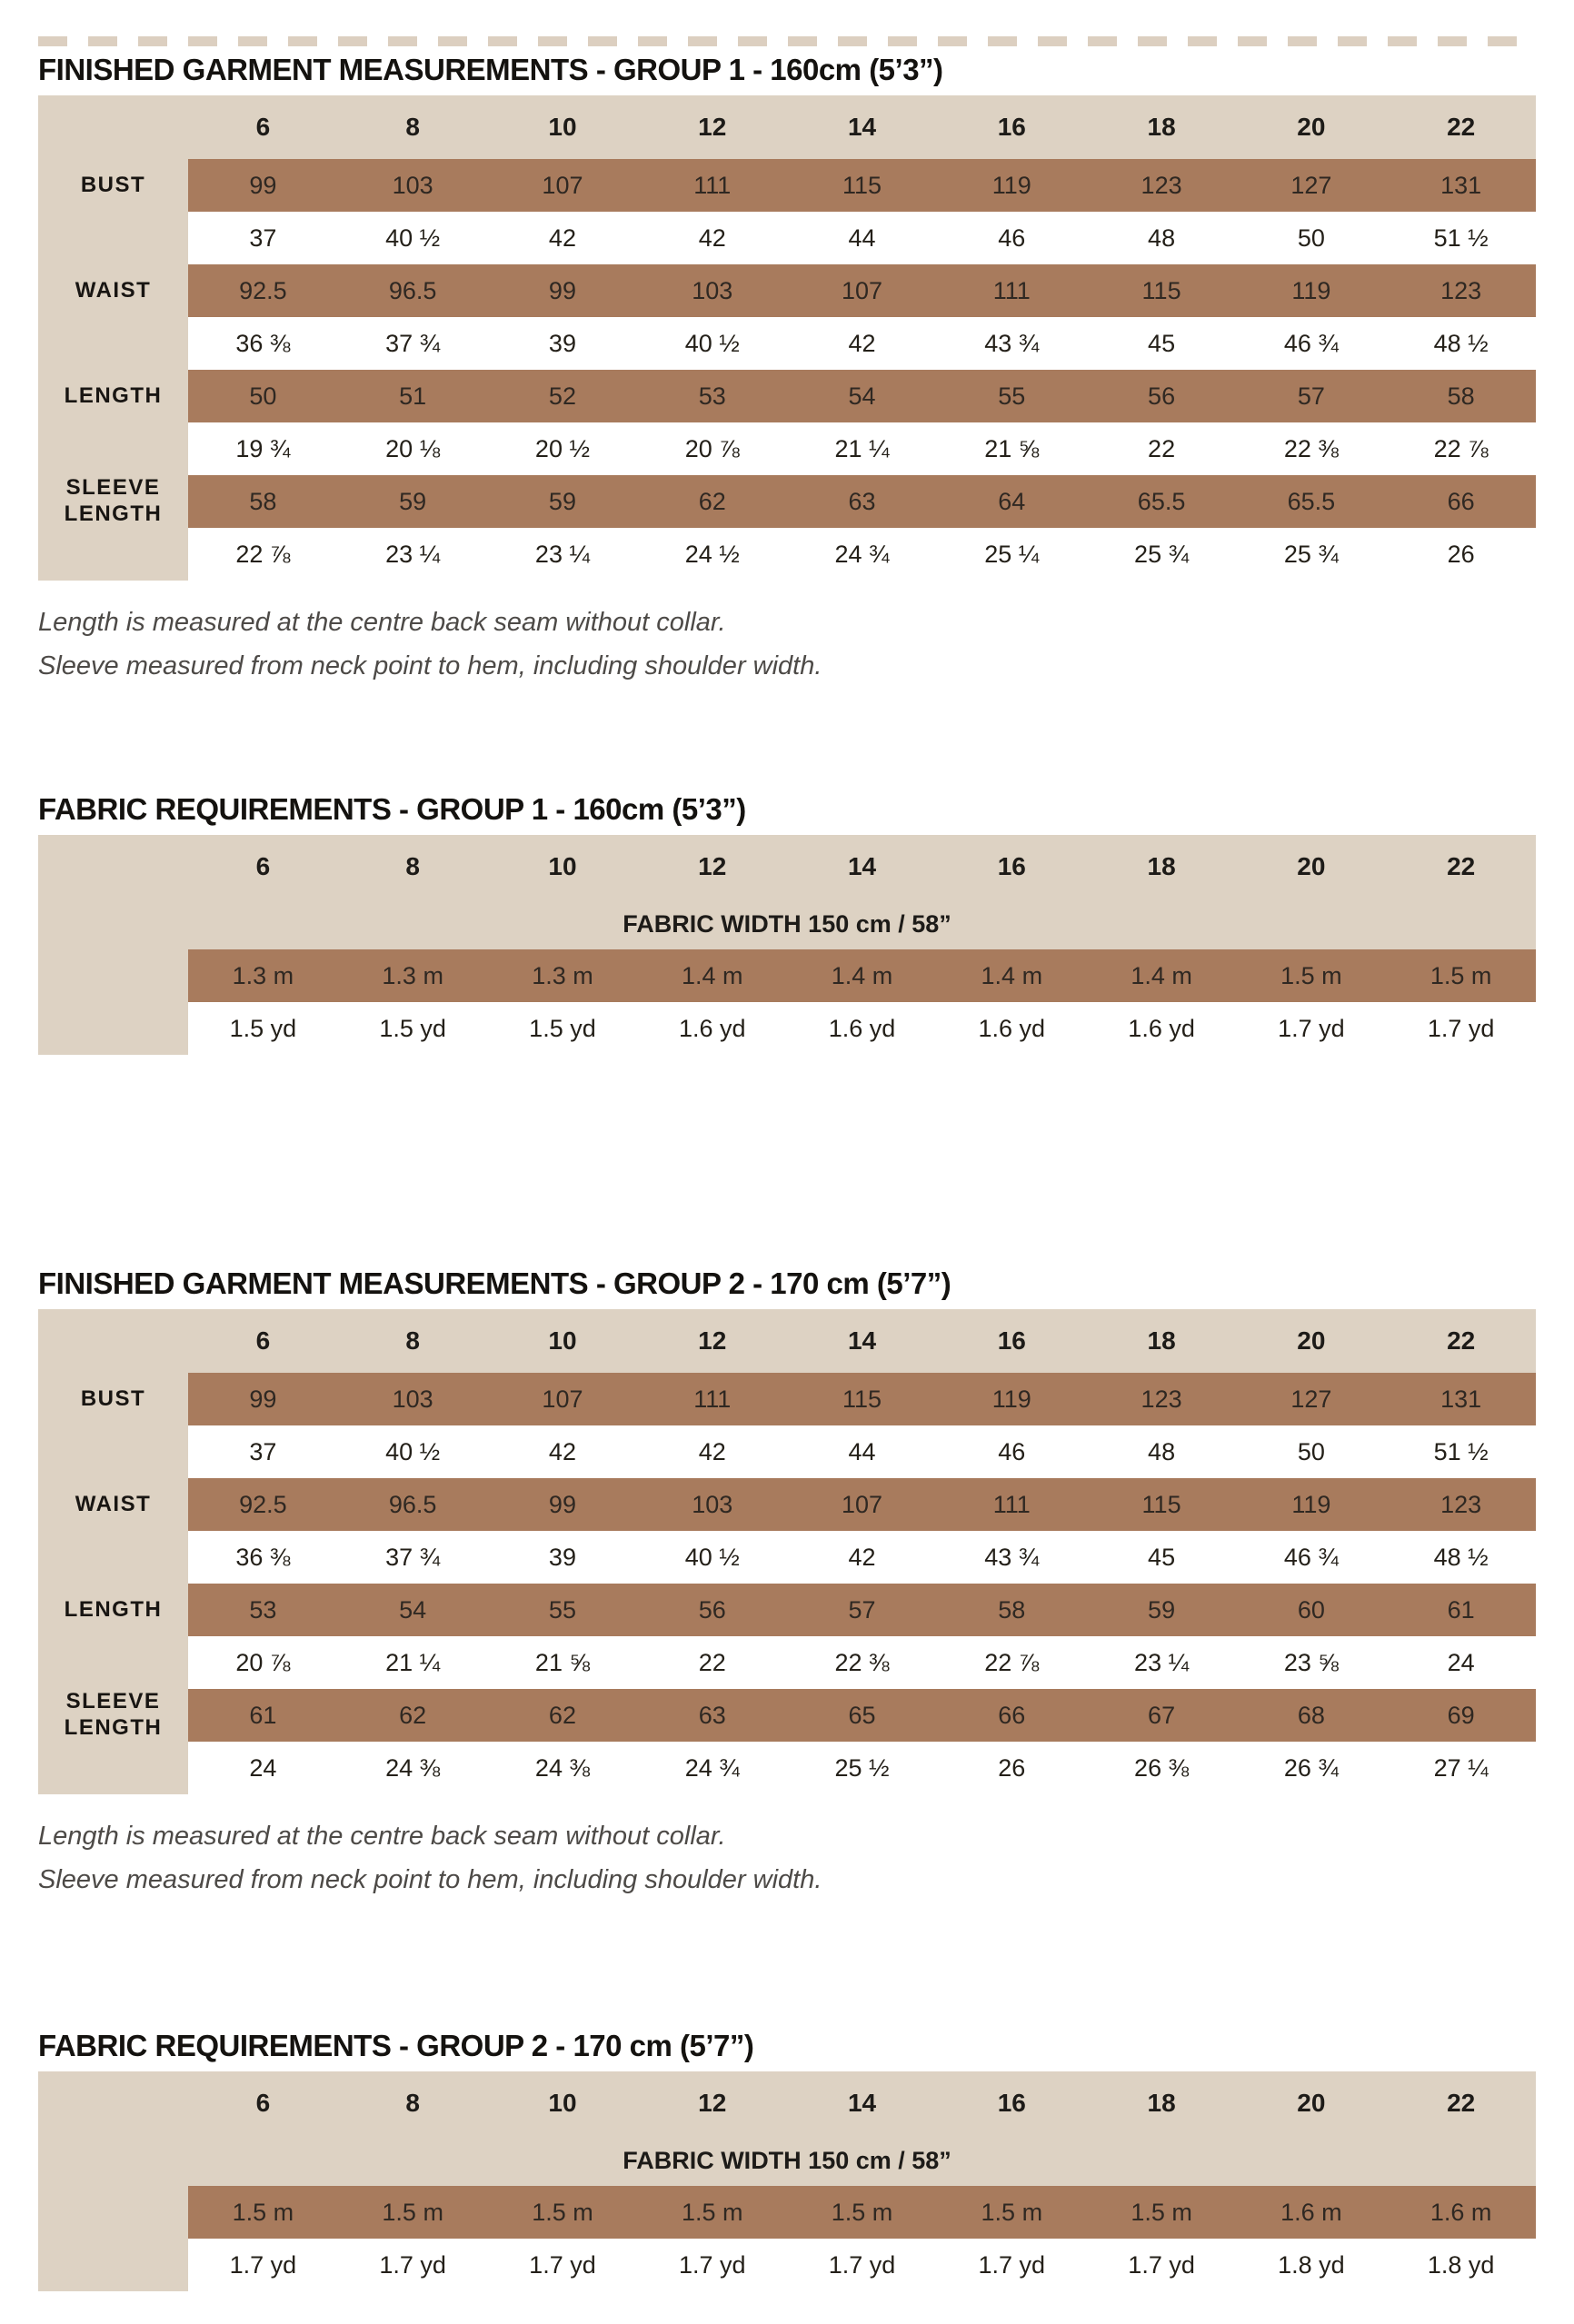 The width and height of the screenshot is (1574, 2324). Describe the element at coordinates (1162, 1609) in the screenshot. I see `cm-value-cell: 59` at that location.